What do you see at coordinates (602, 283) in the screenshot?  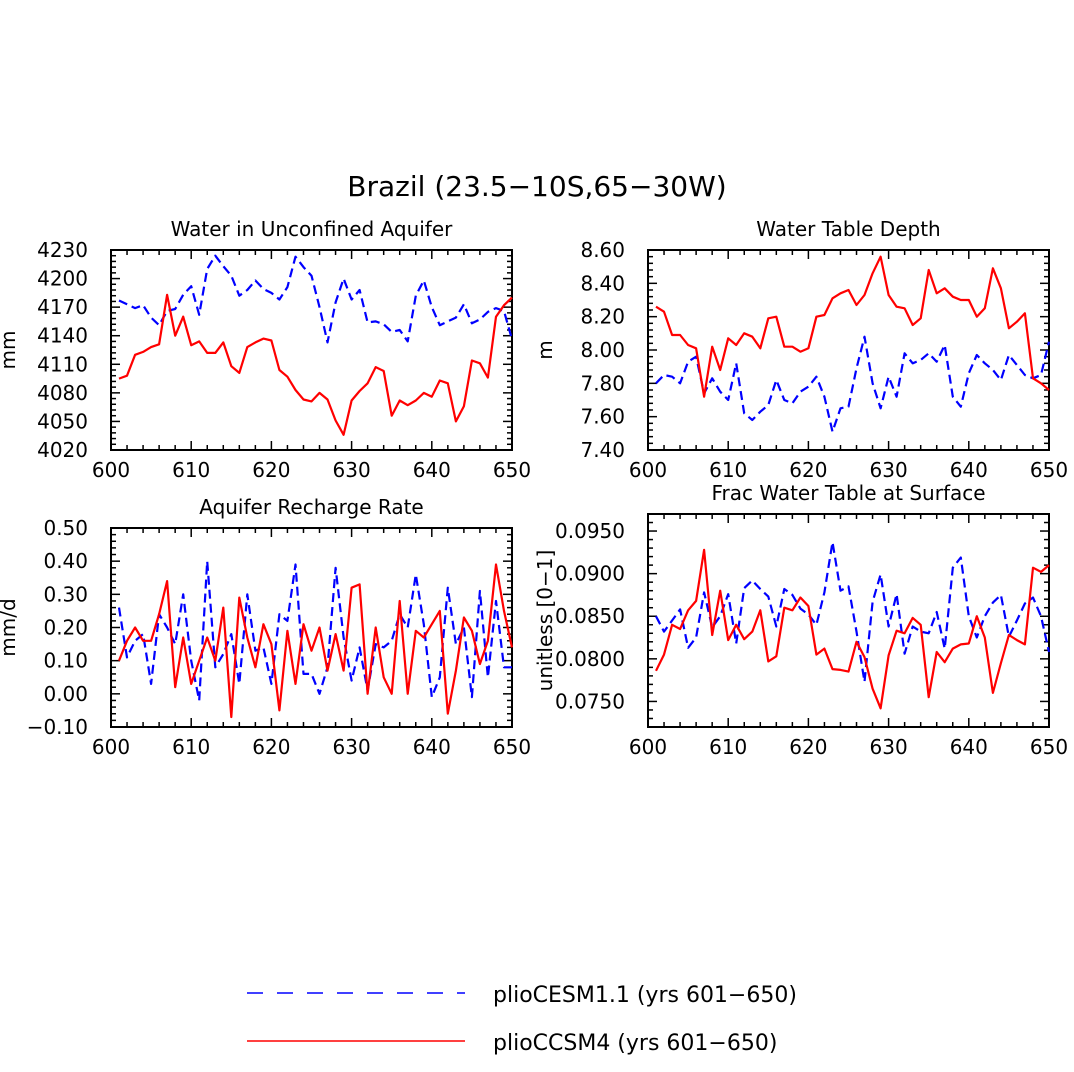 I see `y-tick-label: 8.40` at bounding box center [602, 283].